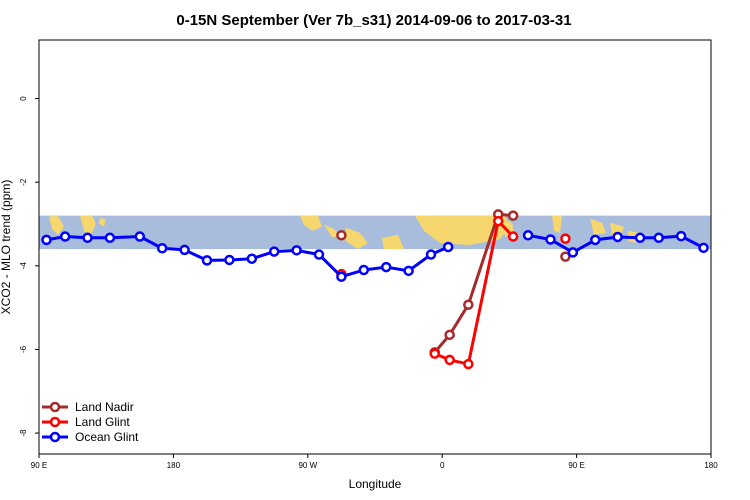 The width and height of the screenshot is (750, 500). Describe the element at coordinates (442, 465) in the screenshot. I see `x-tick-label: 0` at that location.